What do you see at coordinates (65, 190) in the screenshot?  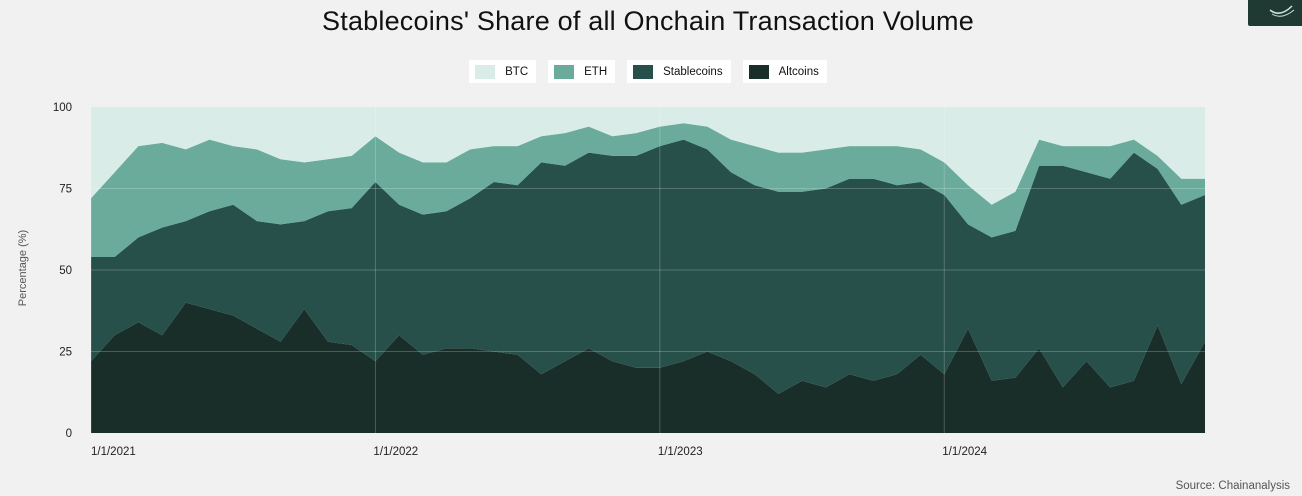 I see `y-tick-label-75: 75` at bounding box center [65, 190].